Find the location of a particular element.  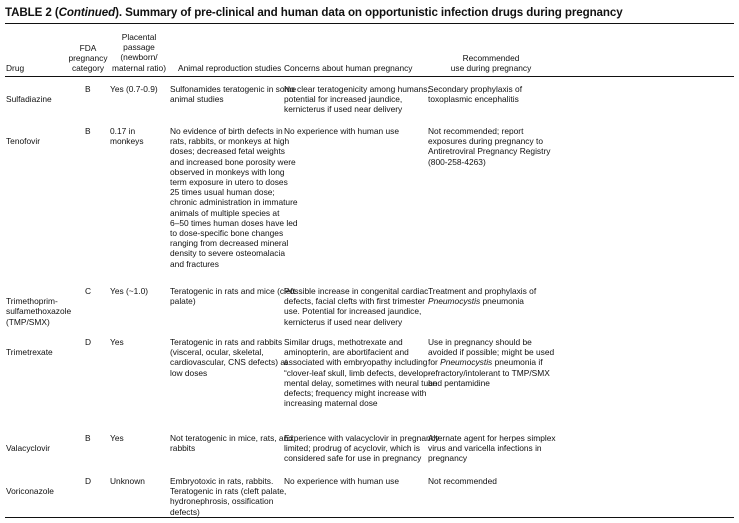

drug-name: Sulfadiazine is located at coordinates (29, 99).